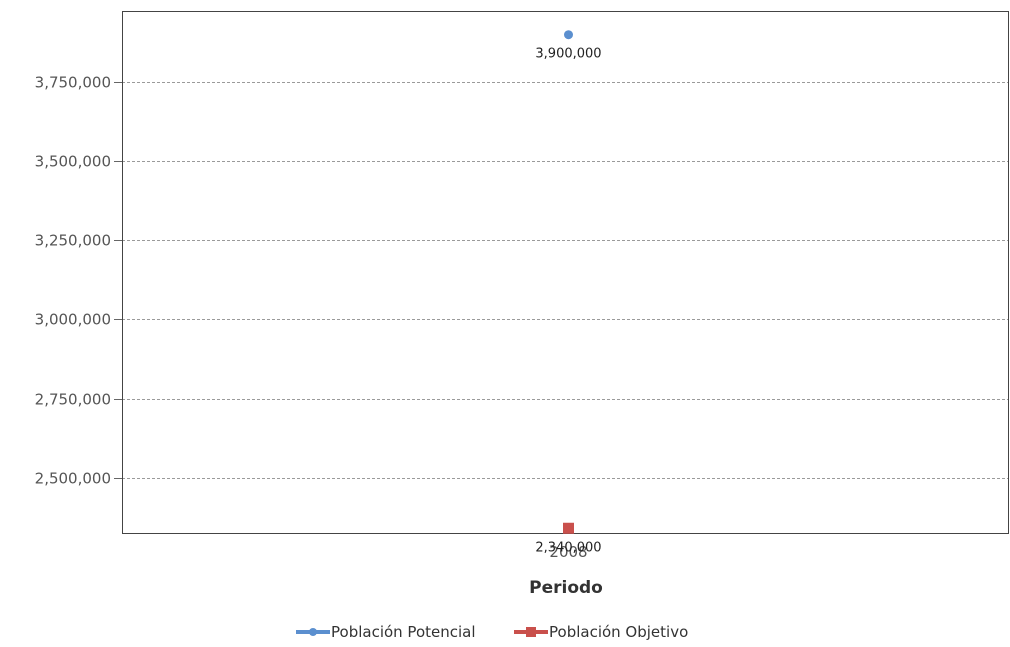 This screenshot has width=1010, height=647. Describe the element at coordinates (568, 35) in the screenshot. I see `data-point-poblacion-potencial` at that location.